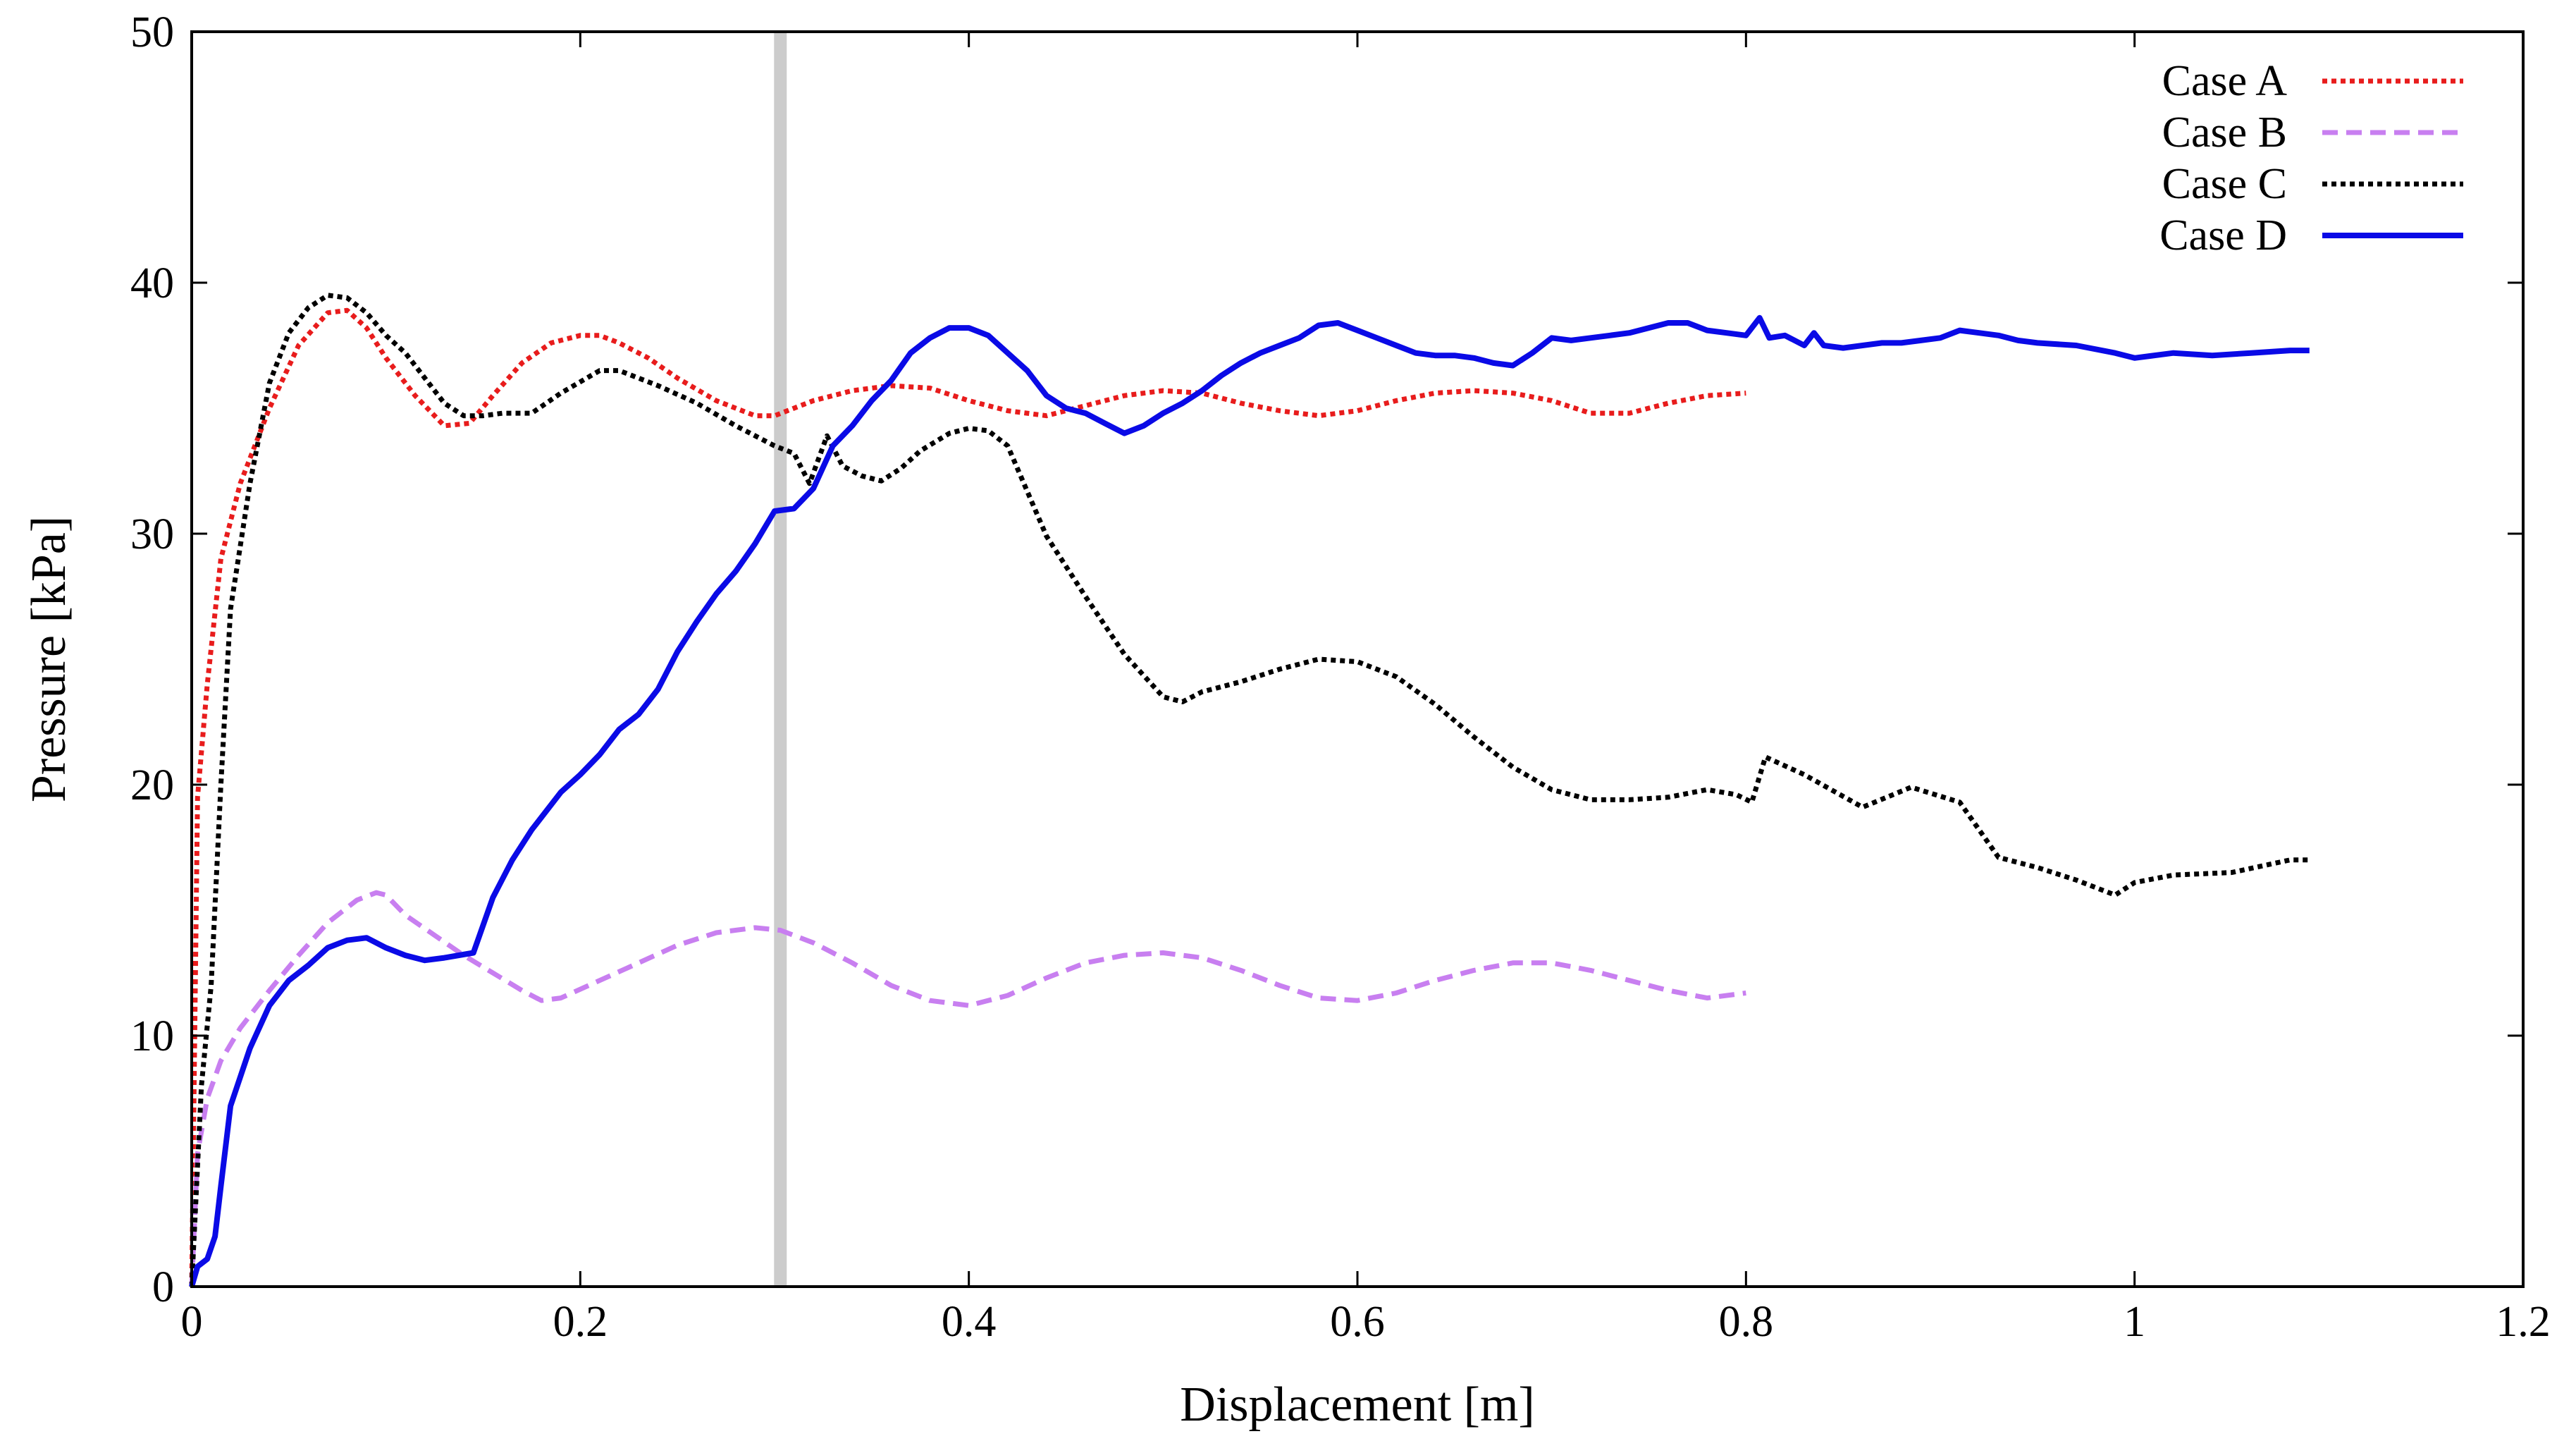 This screenshot has width=2576, height=1453. I want to click on y-tick-label: 0, so click(163, 1287).